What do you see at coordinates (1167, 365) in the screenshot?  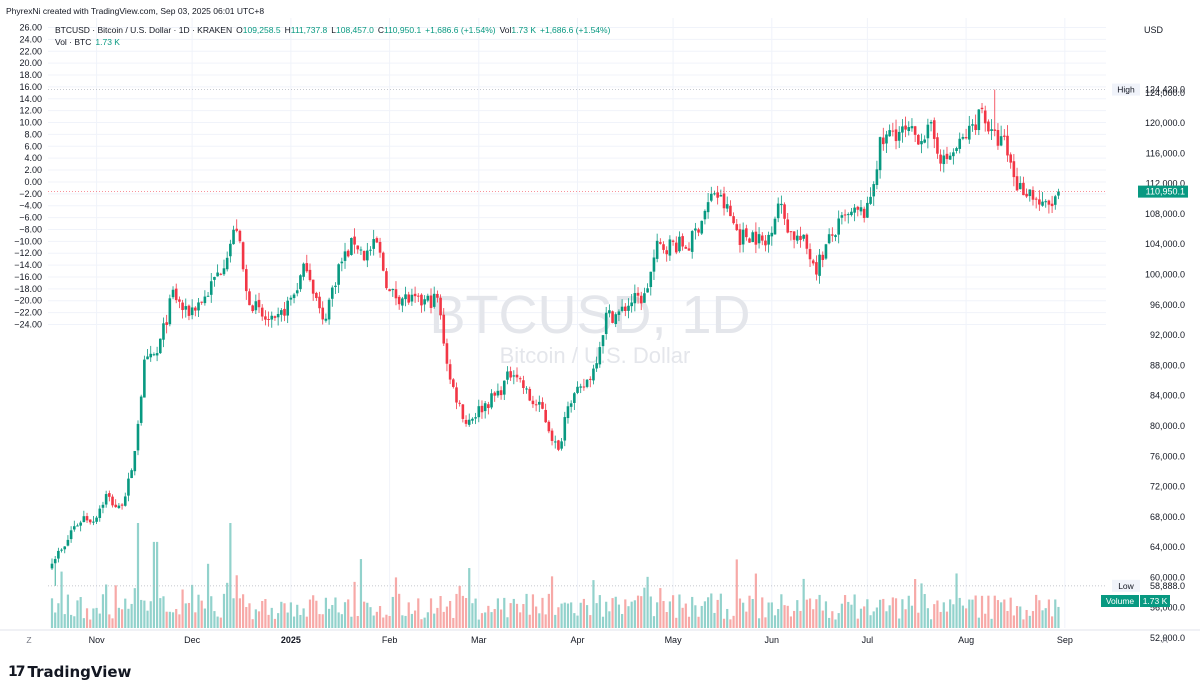 I see `right-axis-tick: 88,000.0` at bounding box center [1167, 365].